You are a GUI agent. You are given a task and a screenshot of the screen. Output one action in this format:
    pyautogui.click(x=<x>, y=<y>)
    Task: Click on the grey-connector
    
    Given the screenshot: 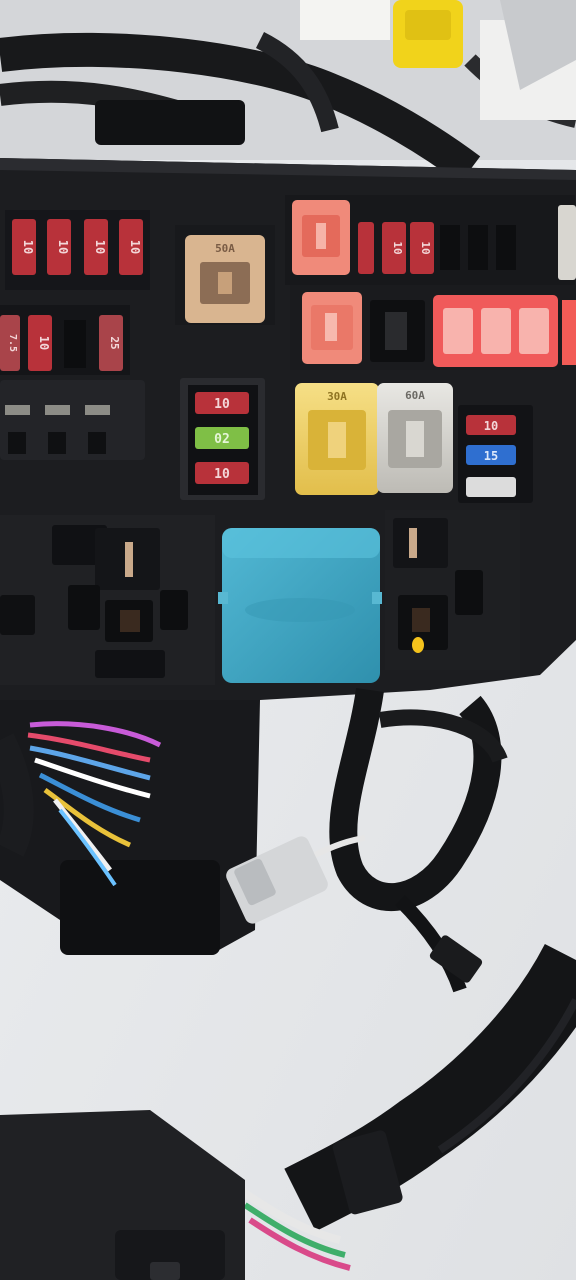 What is the action you would take?
    pyautogui.click(x=296, y=879)
    